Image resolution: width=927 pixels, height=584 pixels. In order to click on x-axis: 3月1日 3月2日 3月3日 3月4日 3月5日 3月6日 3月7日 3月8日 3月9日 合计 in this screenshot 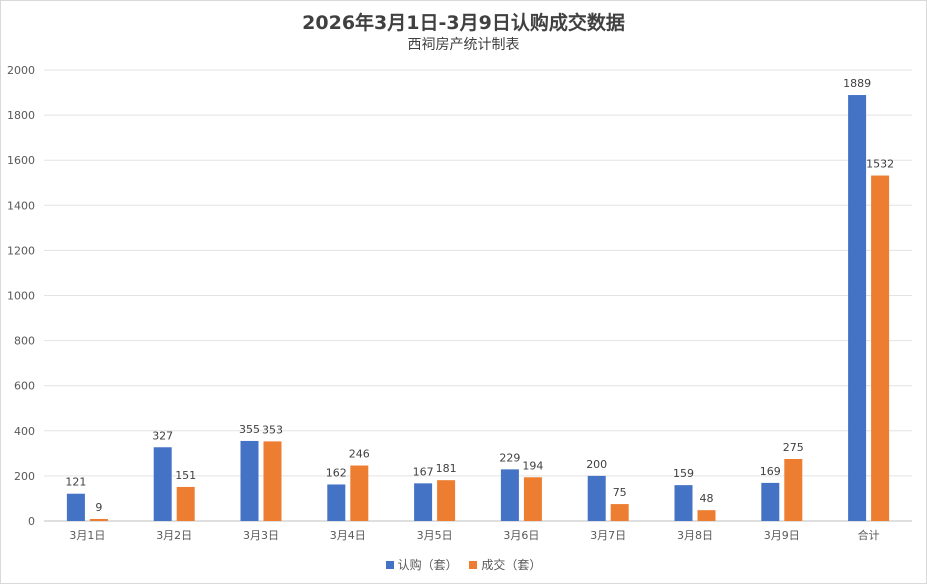, I will do `click(474, 535)`.